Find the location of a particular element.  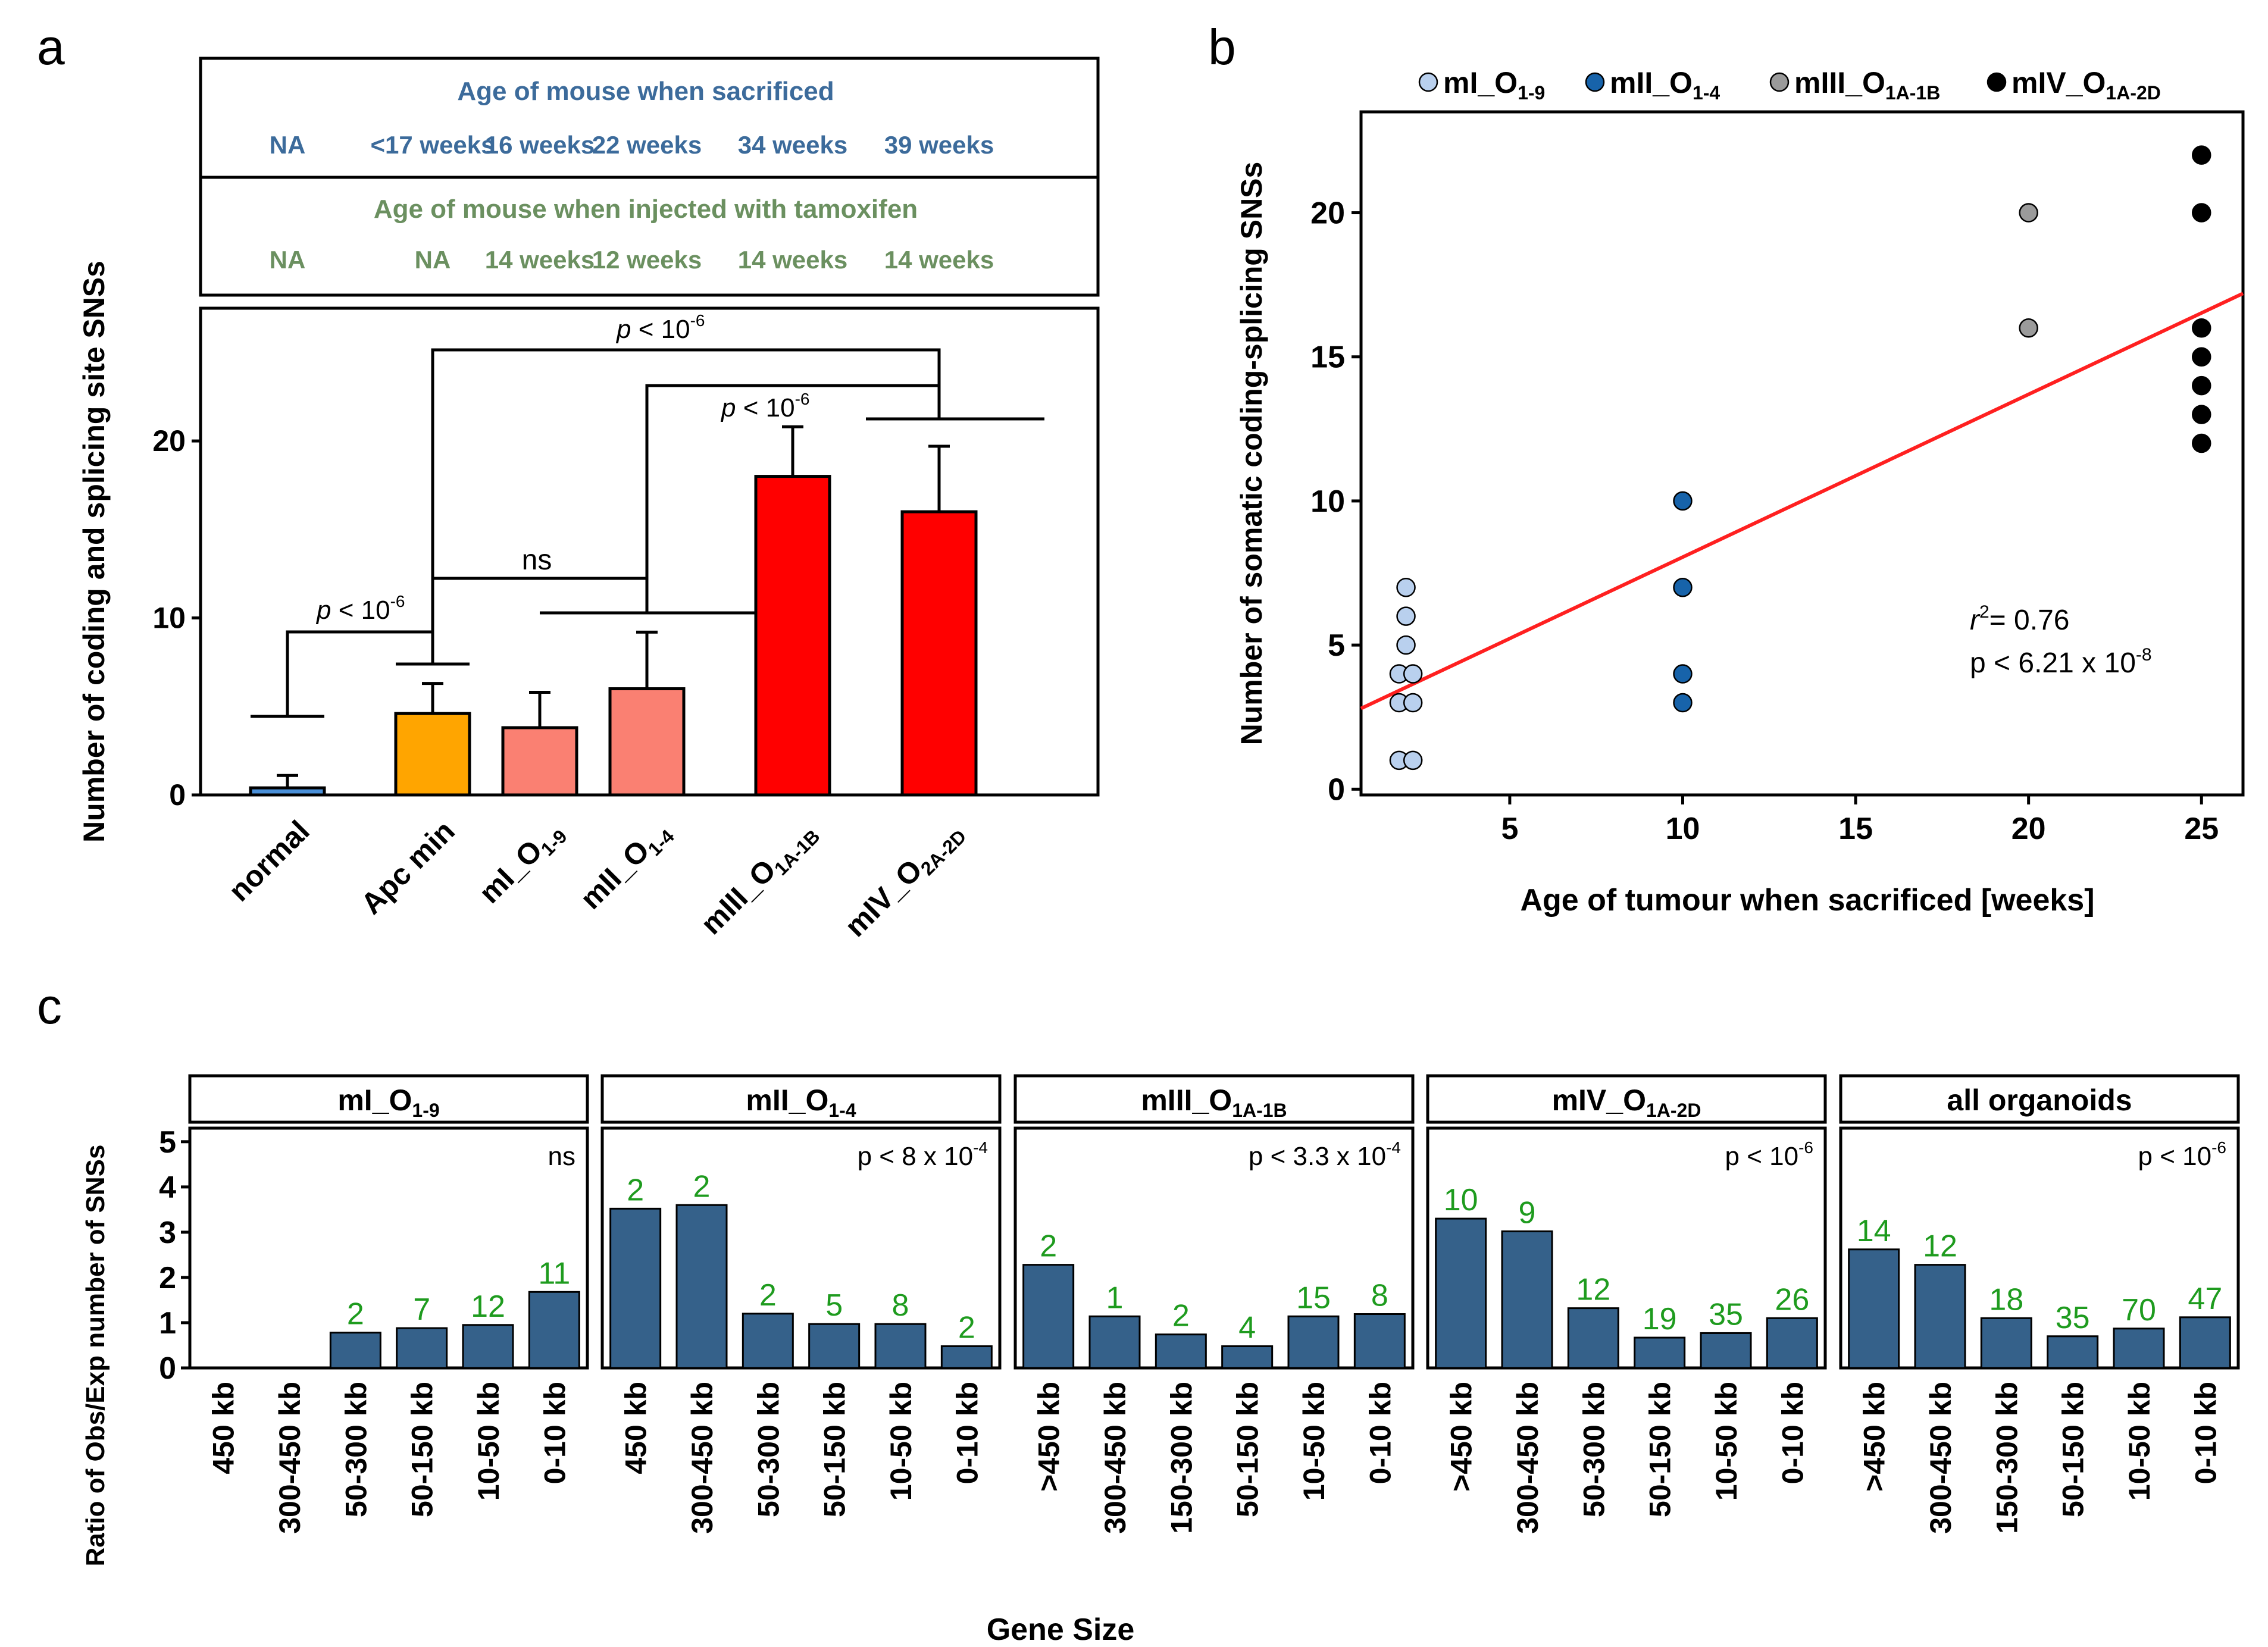

bar-mi-o is located at coordinates (539, 761).